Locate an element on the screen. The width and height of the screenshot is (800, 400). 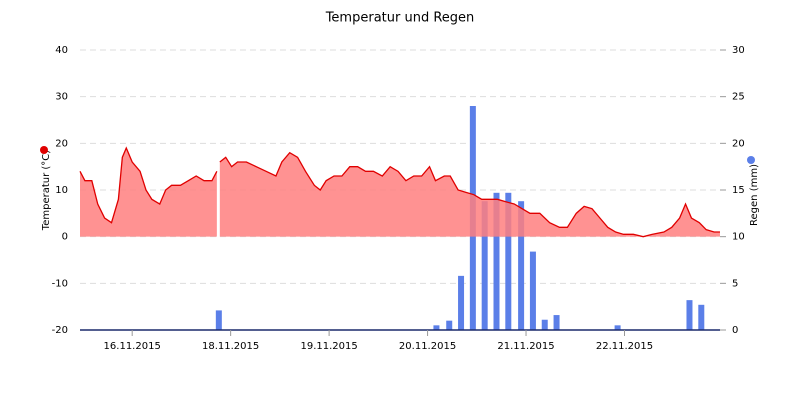
y-axis-title: Temperatur (°C) is located at coordinates (46, 190).